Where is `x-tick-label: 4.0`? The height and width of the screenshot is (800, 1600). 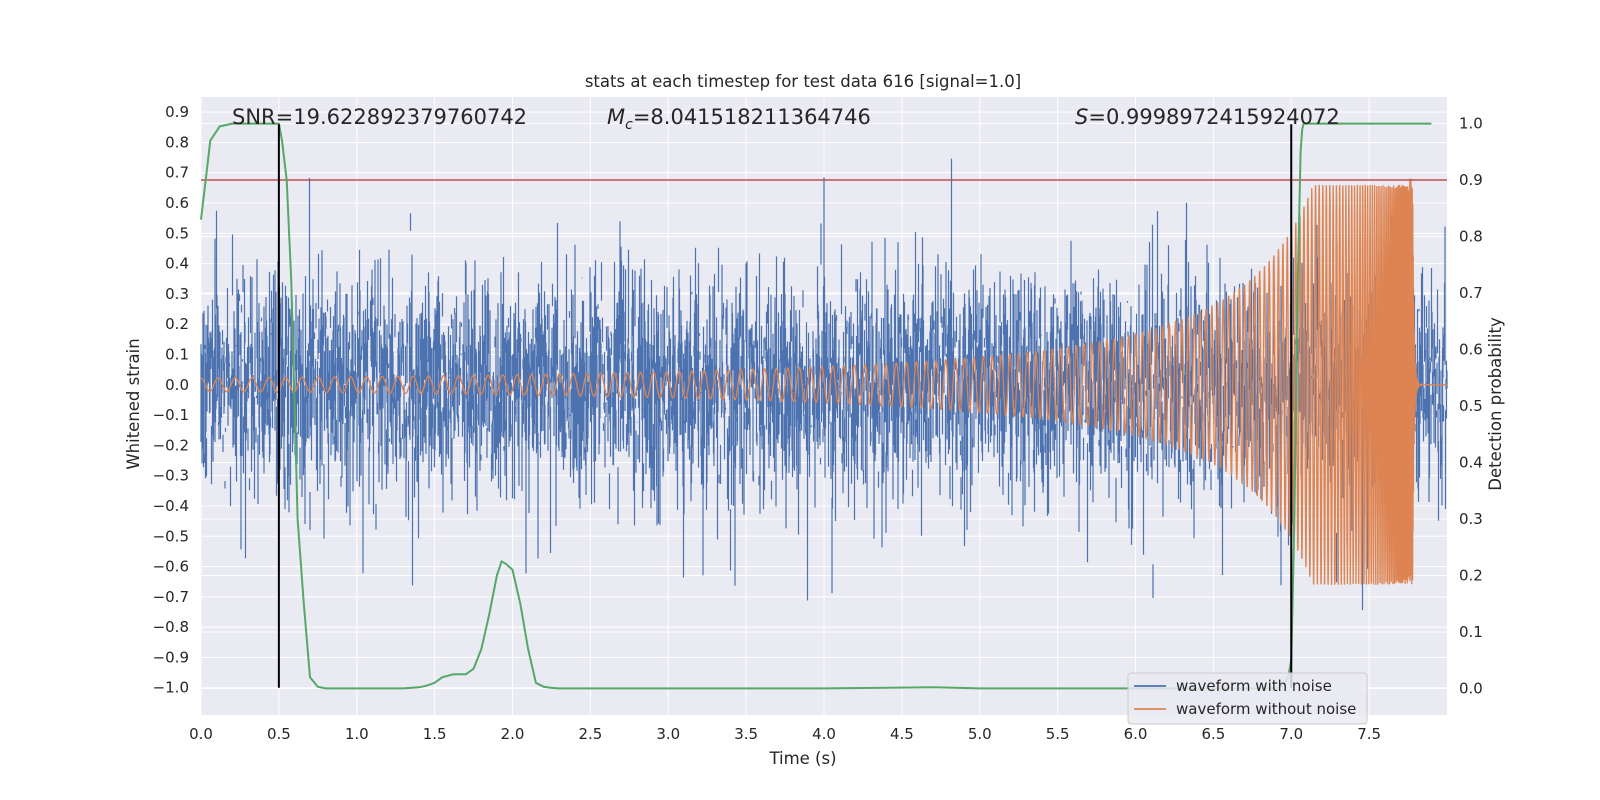
x-tick-label: 4.0 is located at coordinates (824, 734).